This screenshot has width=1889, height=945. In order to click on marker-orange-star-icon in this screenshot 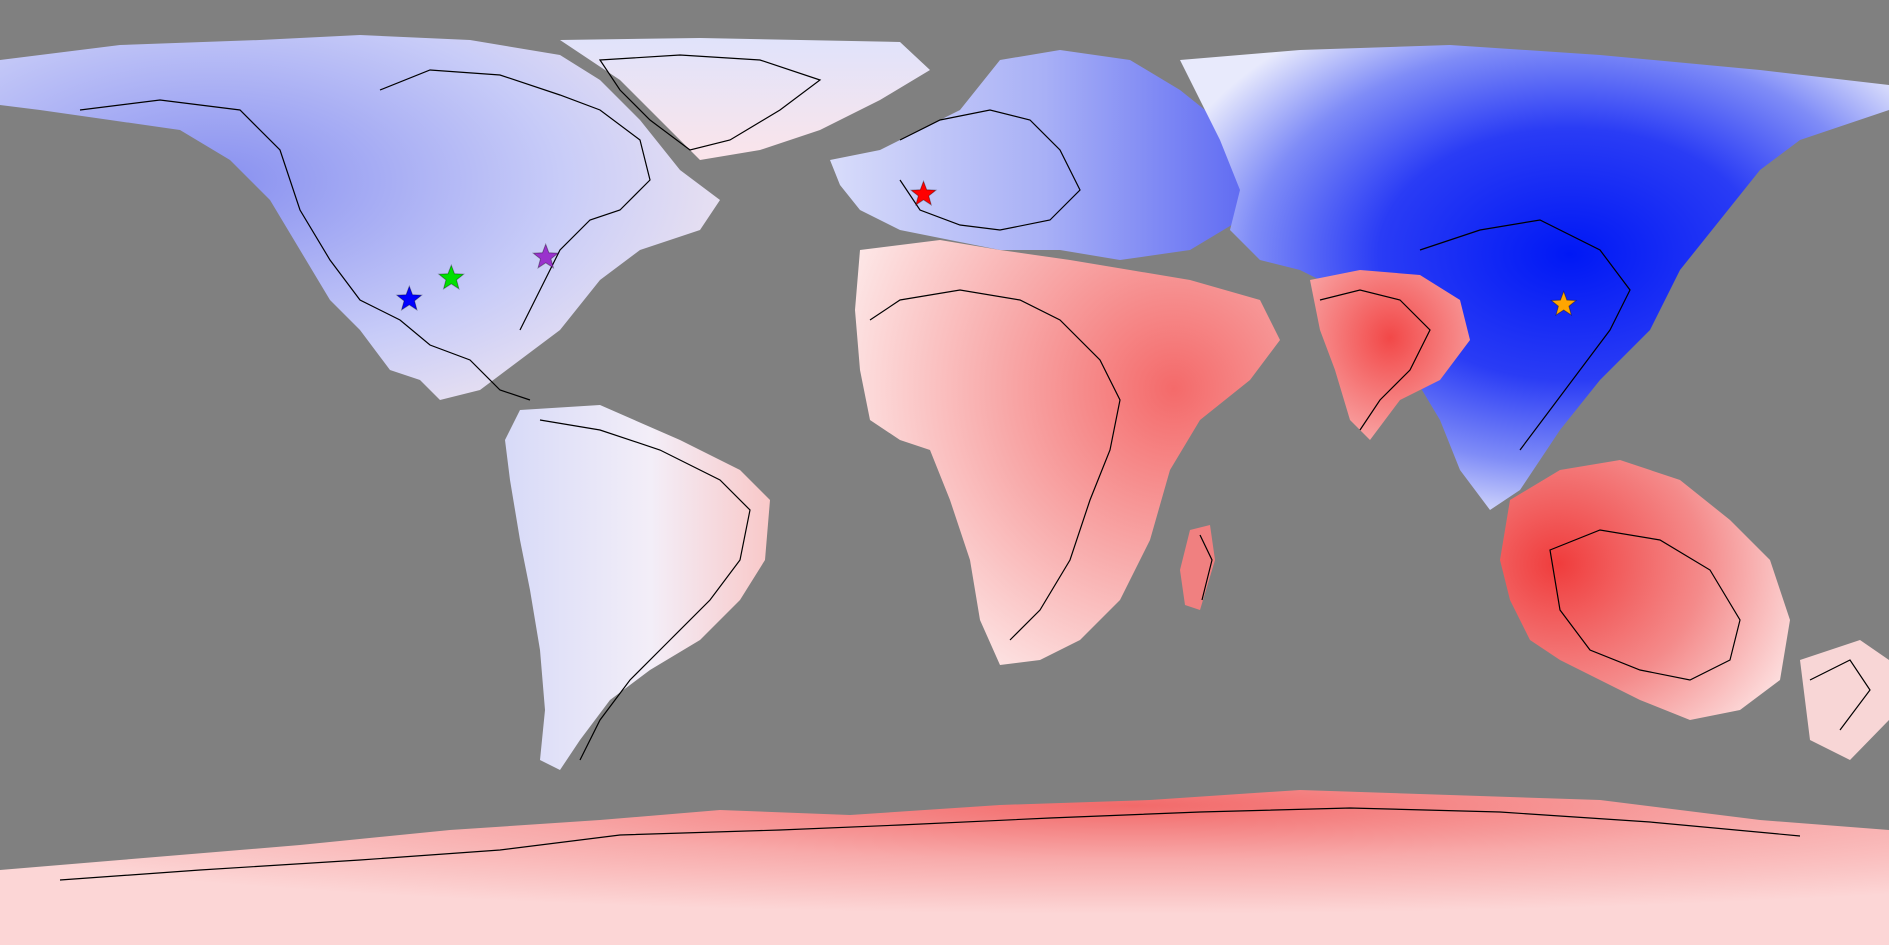, I will do `click(1563, 303)`.